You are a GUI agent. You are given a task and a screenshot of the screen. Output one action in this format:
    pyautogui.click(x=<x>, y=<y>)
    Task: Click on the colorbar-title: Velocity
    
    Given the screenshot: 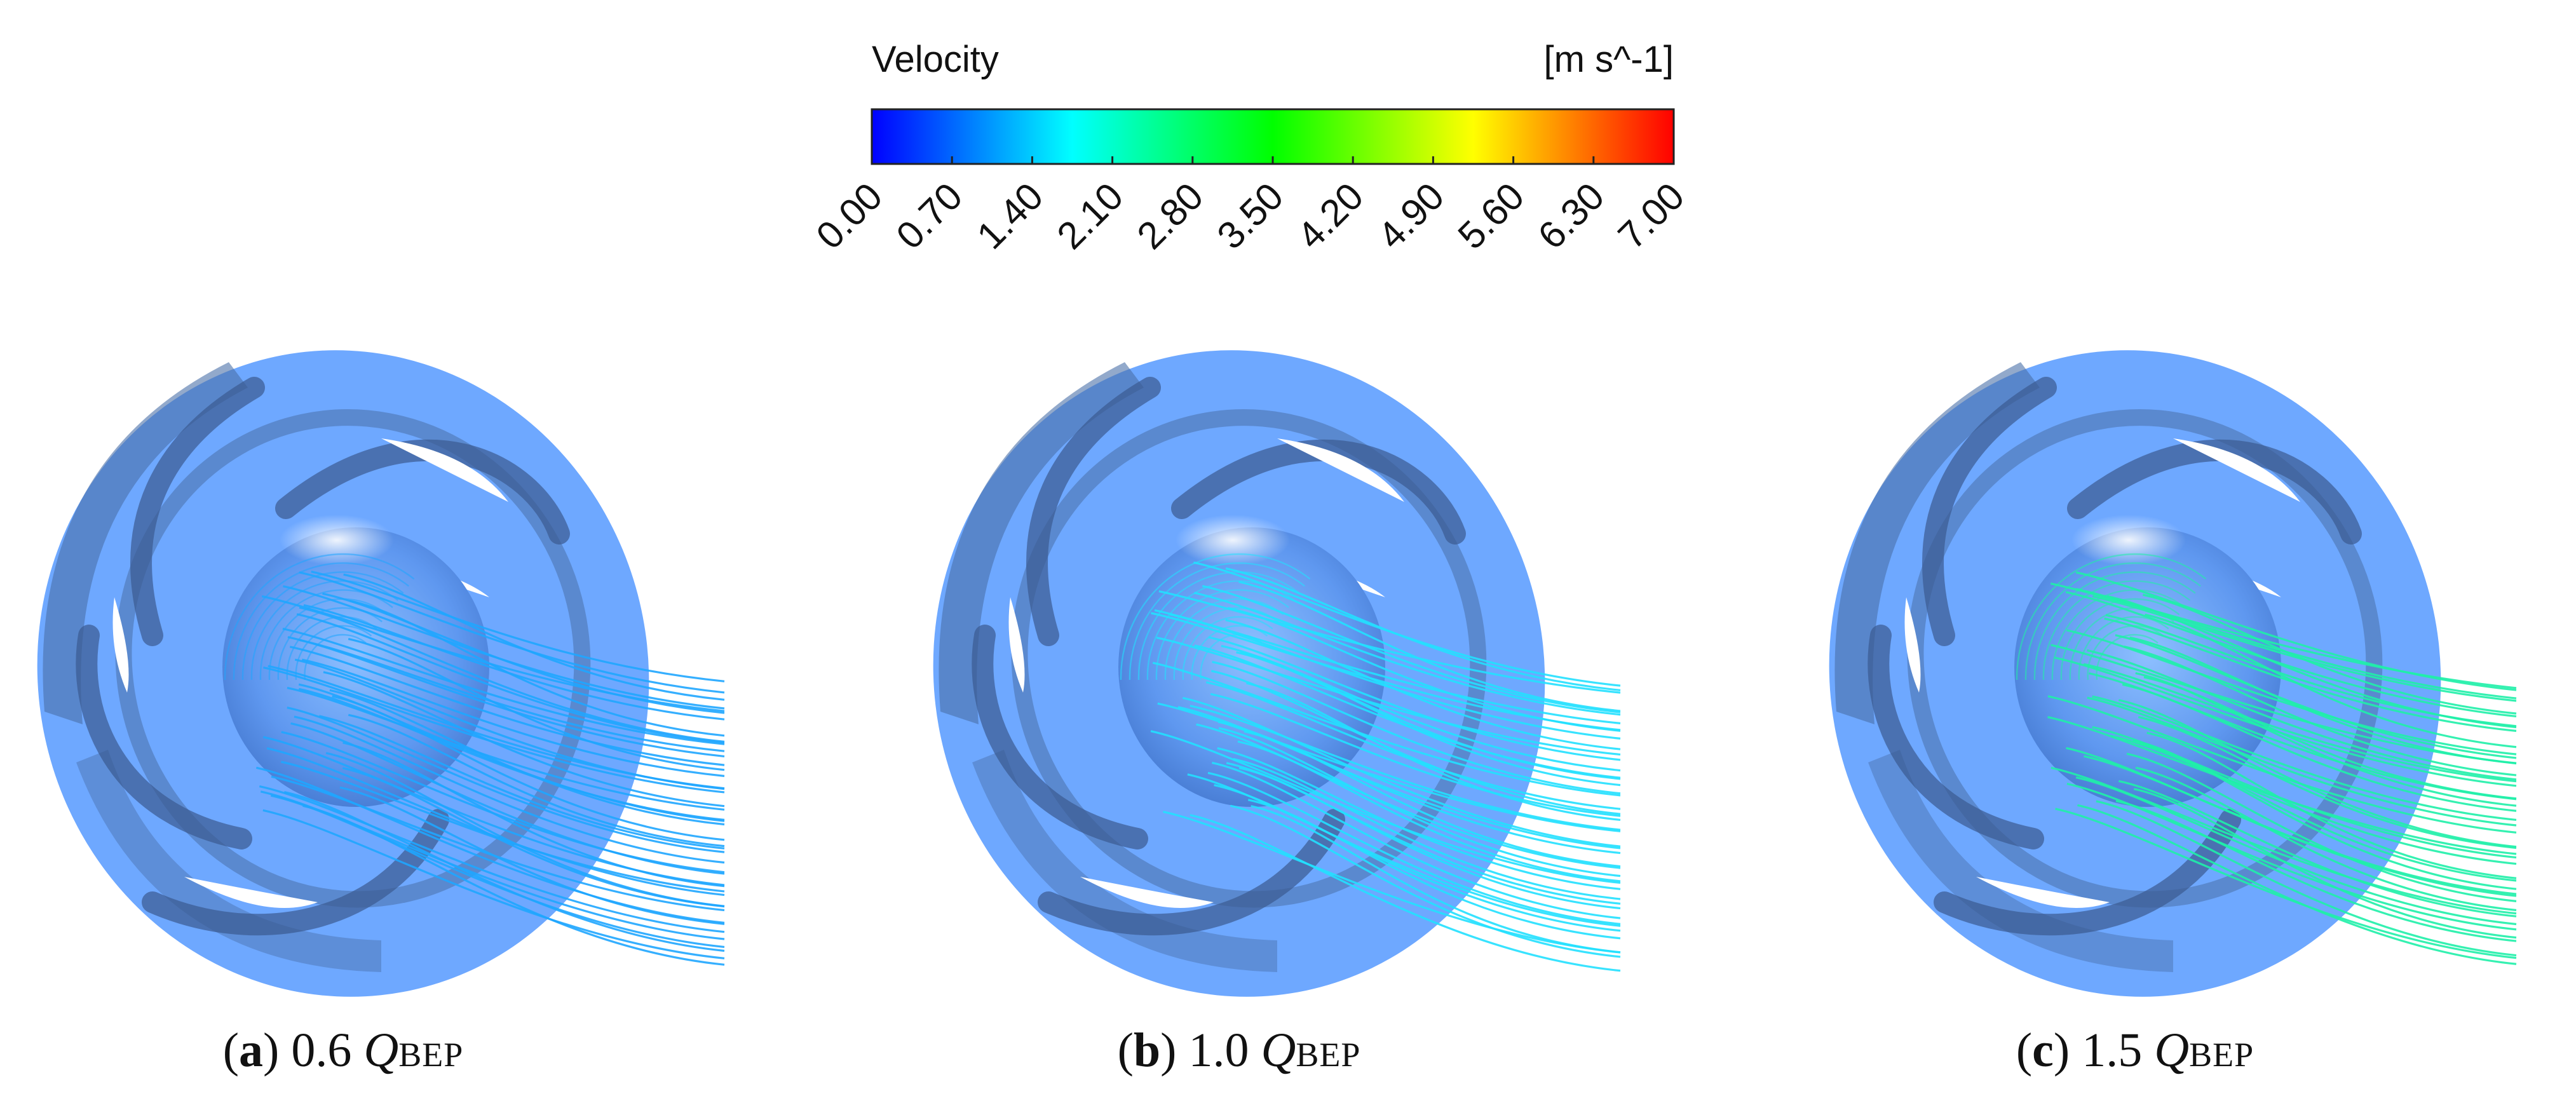 What is the action you would take?
    pyautogui.click(x=935, y=59)
    